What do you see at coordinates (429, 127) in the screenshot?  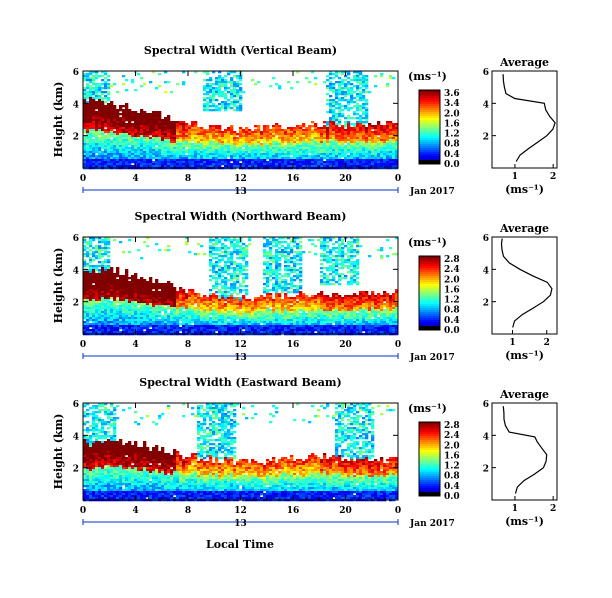 I see `colorbar-swatch` at bounding box center [429, 127].